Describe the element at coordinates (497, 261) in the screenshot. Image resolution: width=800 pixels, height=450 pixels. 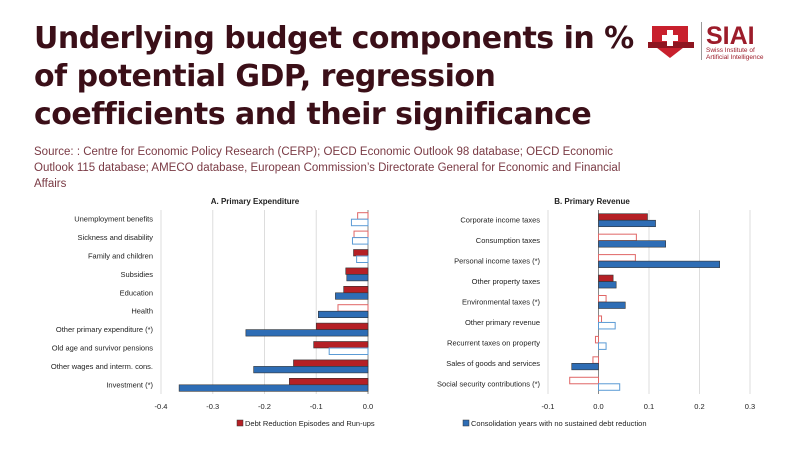
I see `category-label: Personal income taxes (*)` at that location.